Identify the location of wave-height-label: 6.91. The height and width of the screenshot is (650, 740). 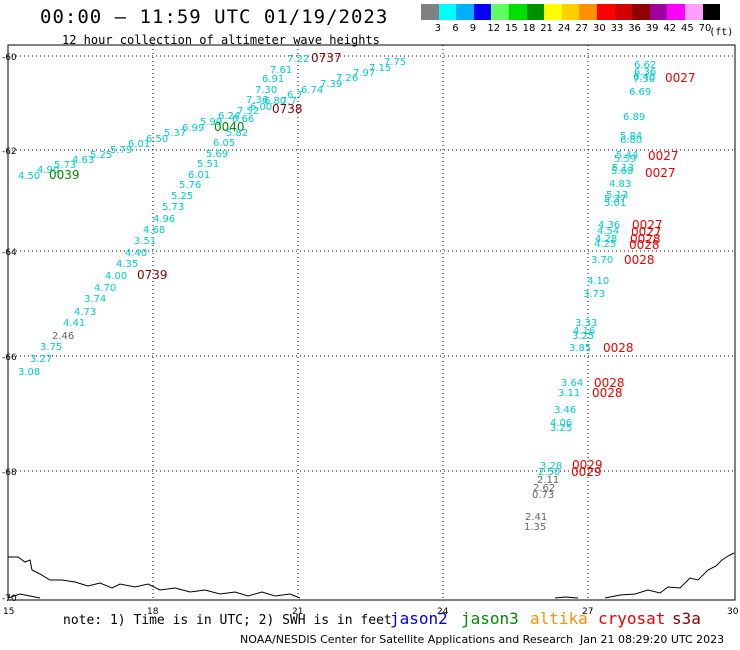
(273, 79).